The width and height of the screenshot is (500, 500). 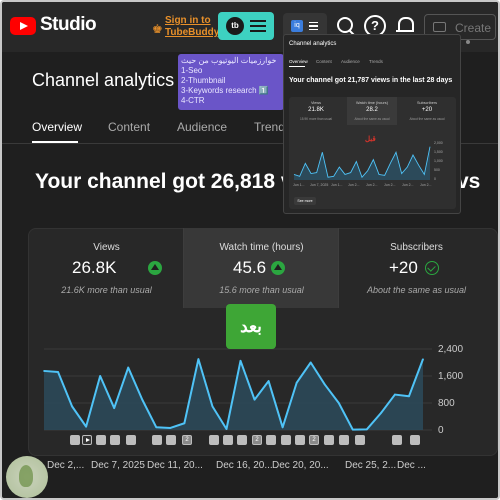 What do you see at coordinates (416, 290) in the screenshot?
I see `metric-subtext: About the same as usual` at bounding box center [416, 290].